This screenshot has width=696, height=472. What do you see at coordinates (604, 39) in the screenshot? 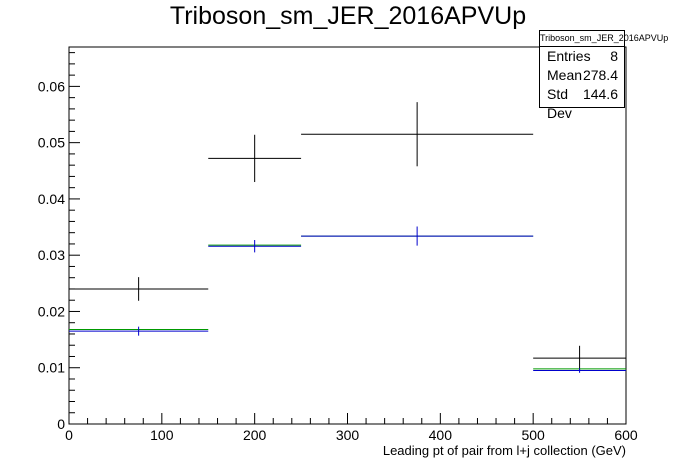
I see `stats-header: Triboson_sm_JER_2016APVUp` at bounding box center [604, 39].